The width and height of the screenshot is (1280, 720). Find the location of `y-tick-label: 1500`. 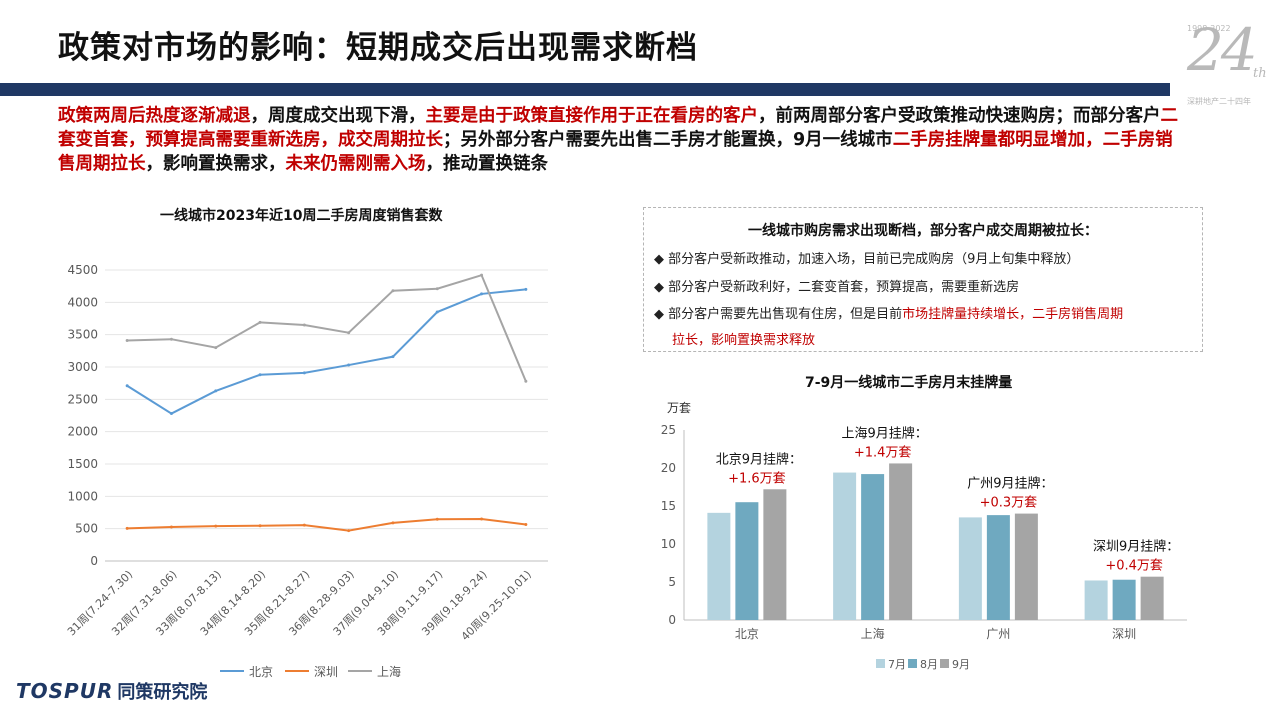

y-tick-label: 1500 is located at coordinates (82, 464).